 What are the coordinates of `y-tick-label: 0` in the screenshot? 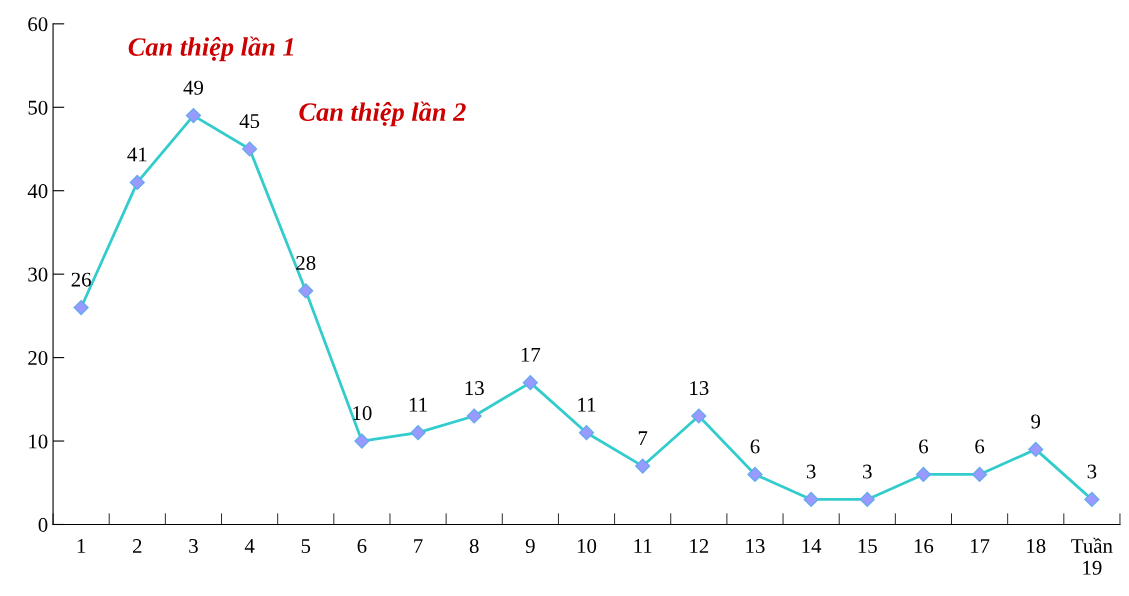 It's located at (43, 524).